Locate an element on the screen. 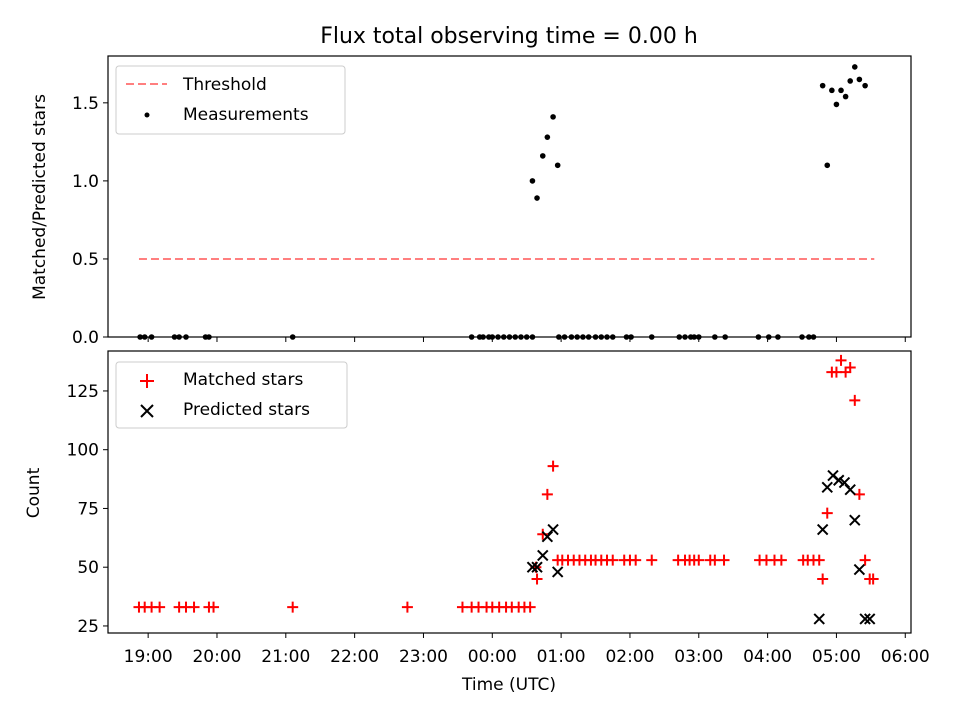 The height and width of the screenshot is (720, 960). count-x-tick-label: 06:00 is located at coordinates (905, 657).